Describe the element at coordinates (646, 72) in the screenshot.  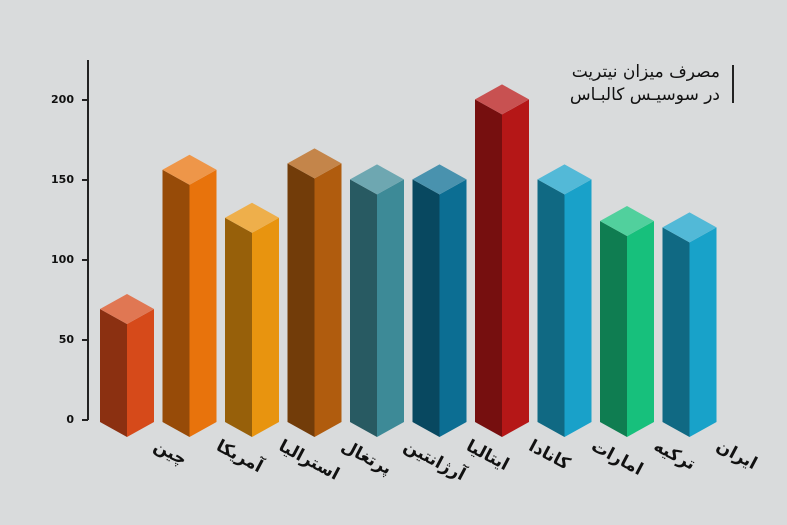
I see `chart-title: مصرف میزان نیتریت` at that location.